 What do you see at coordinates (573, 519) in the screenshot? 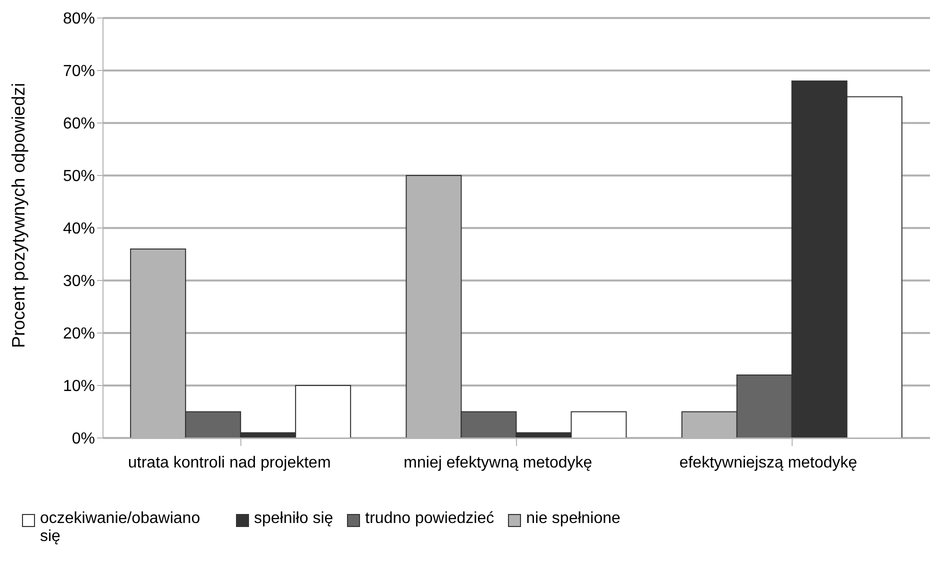
I see `legend-label: nie spełnione` at bounding box center [573, 519].